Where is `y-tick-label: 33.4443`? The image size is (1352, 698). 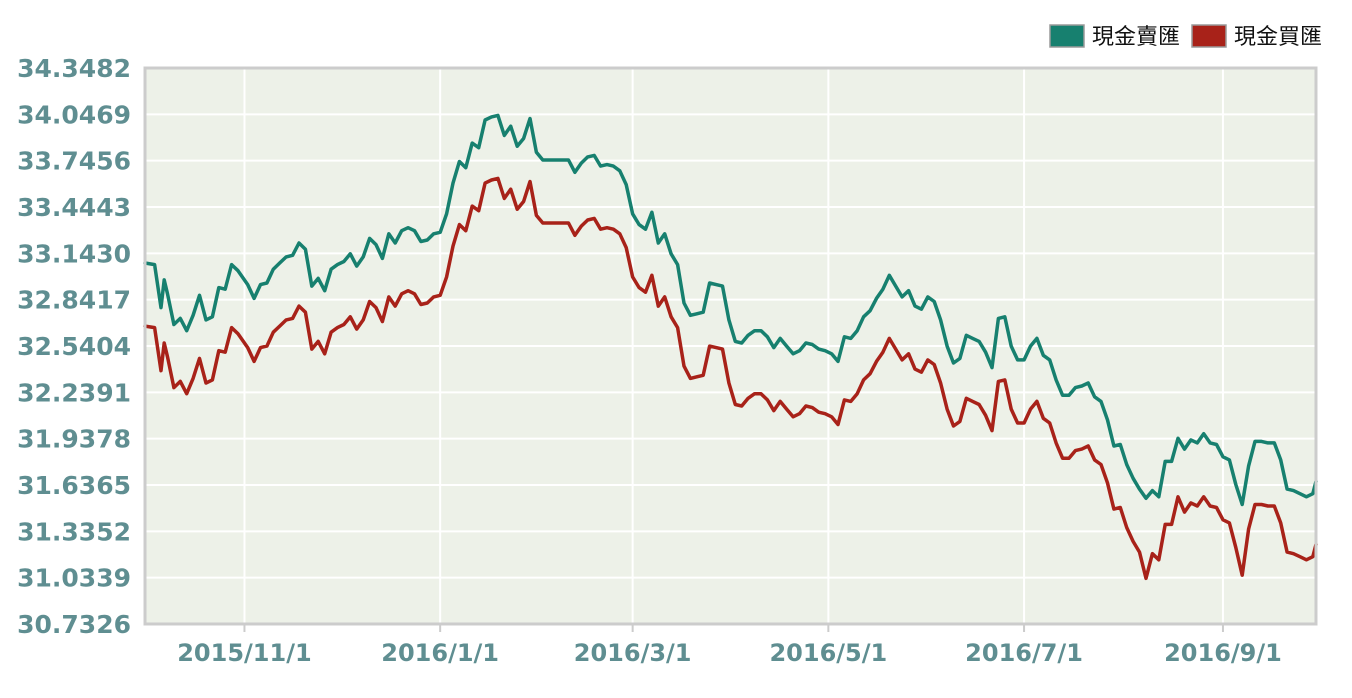 y-tick-label: 33.4443 is located at coordinates (74, 207).